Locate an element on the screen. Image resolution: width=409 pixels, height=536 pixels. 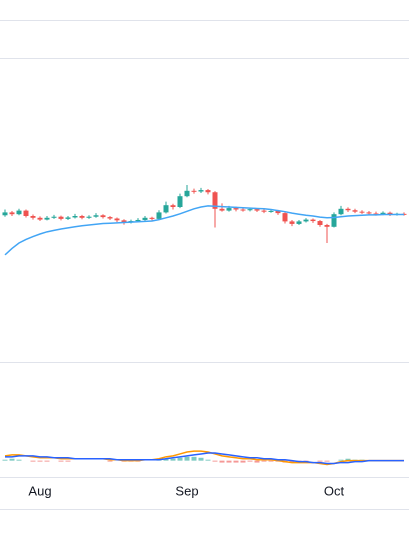
macd-line is located at coordinates (204, 458).